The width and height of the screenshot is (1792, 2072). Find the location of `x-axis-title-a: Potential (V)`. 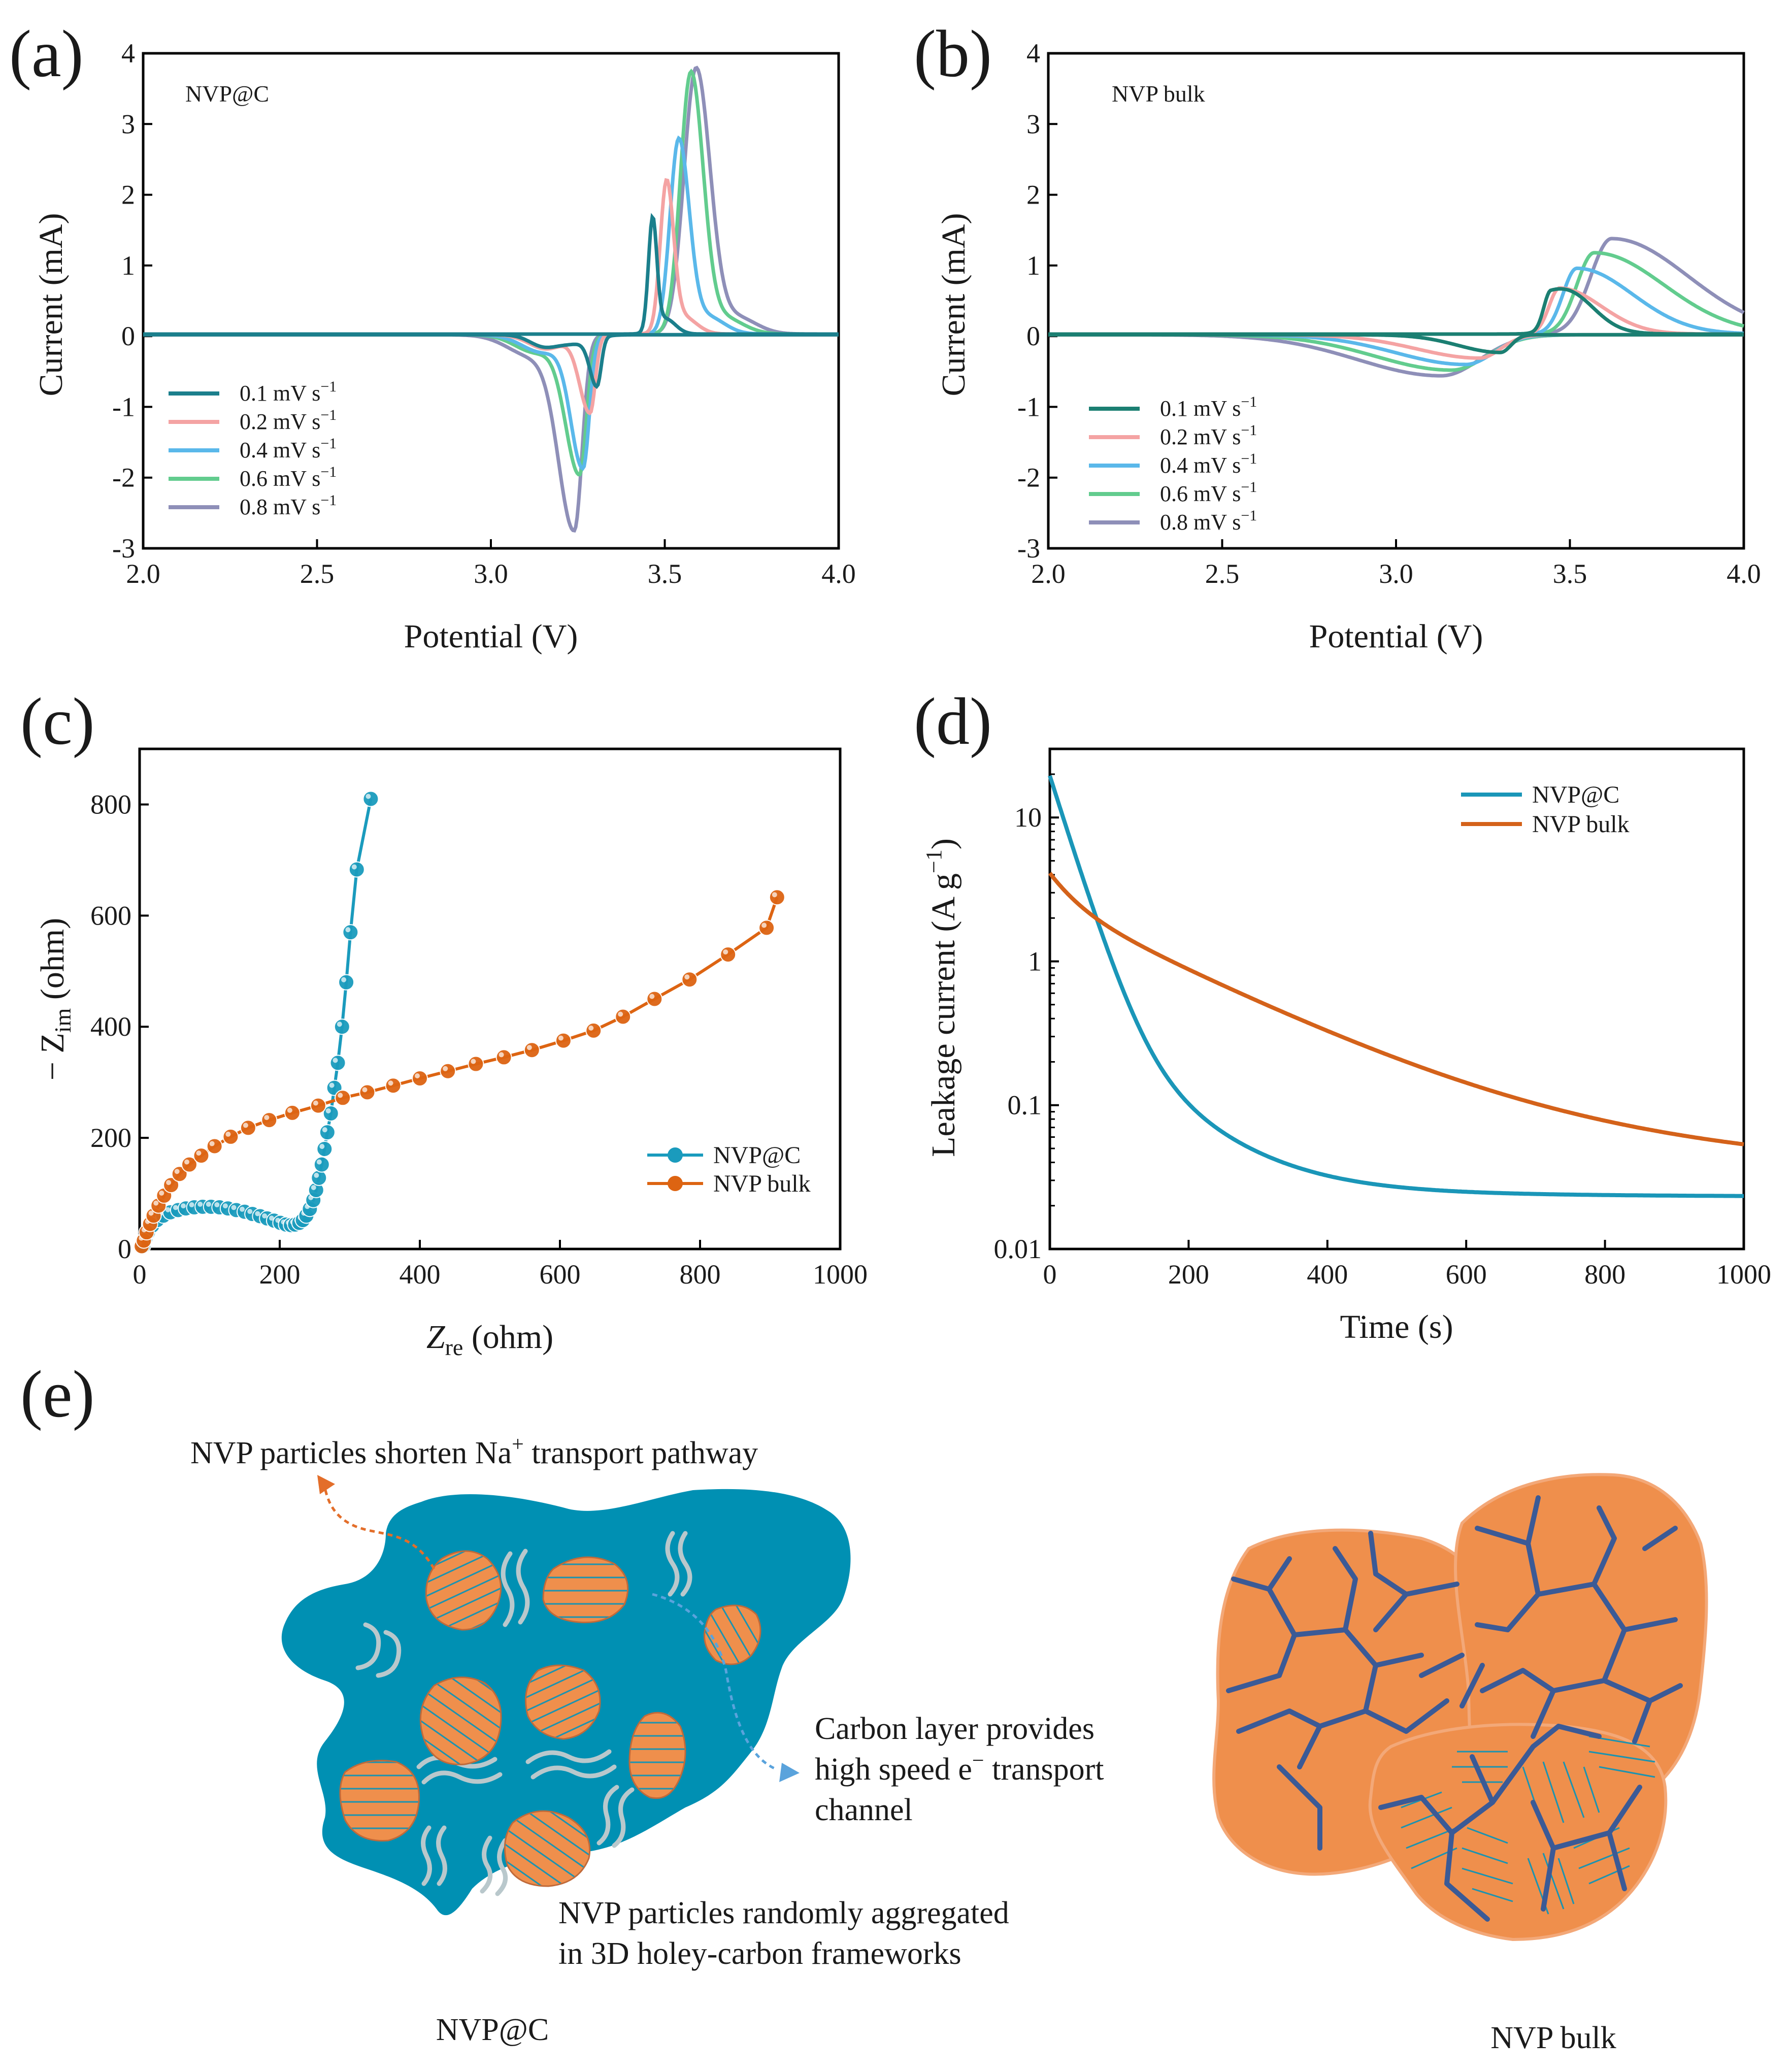

x-axis-title-a: Potential (V) is located at coordinates (491, 636).